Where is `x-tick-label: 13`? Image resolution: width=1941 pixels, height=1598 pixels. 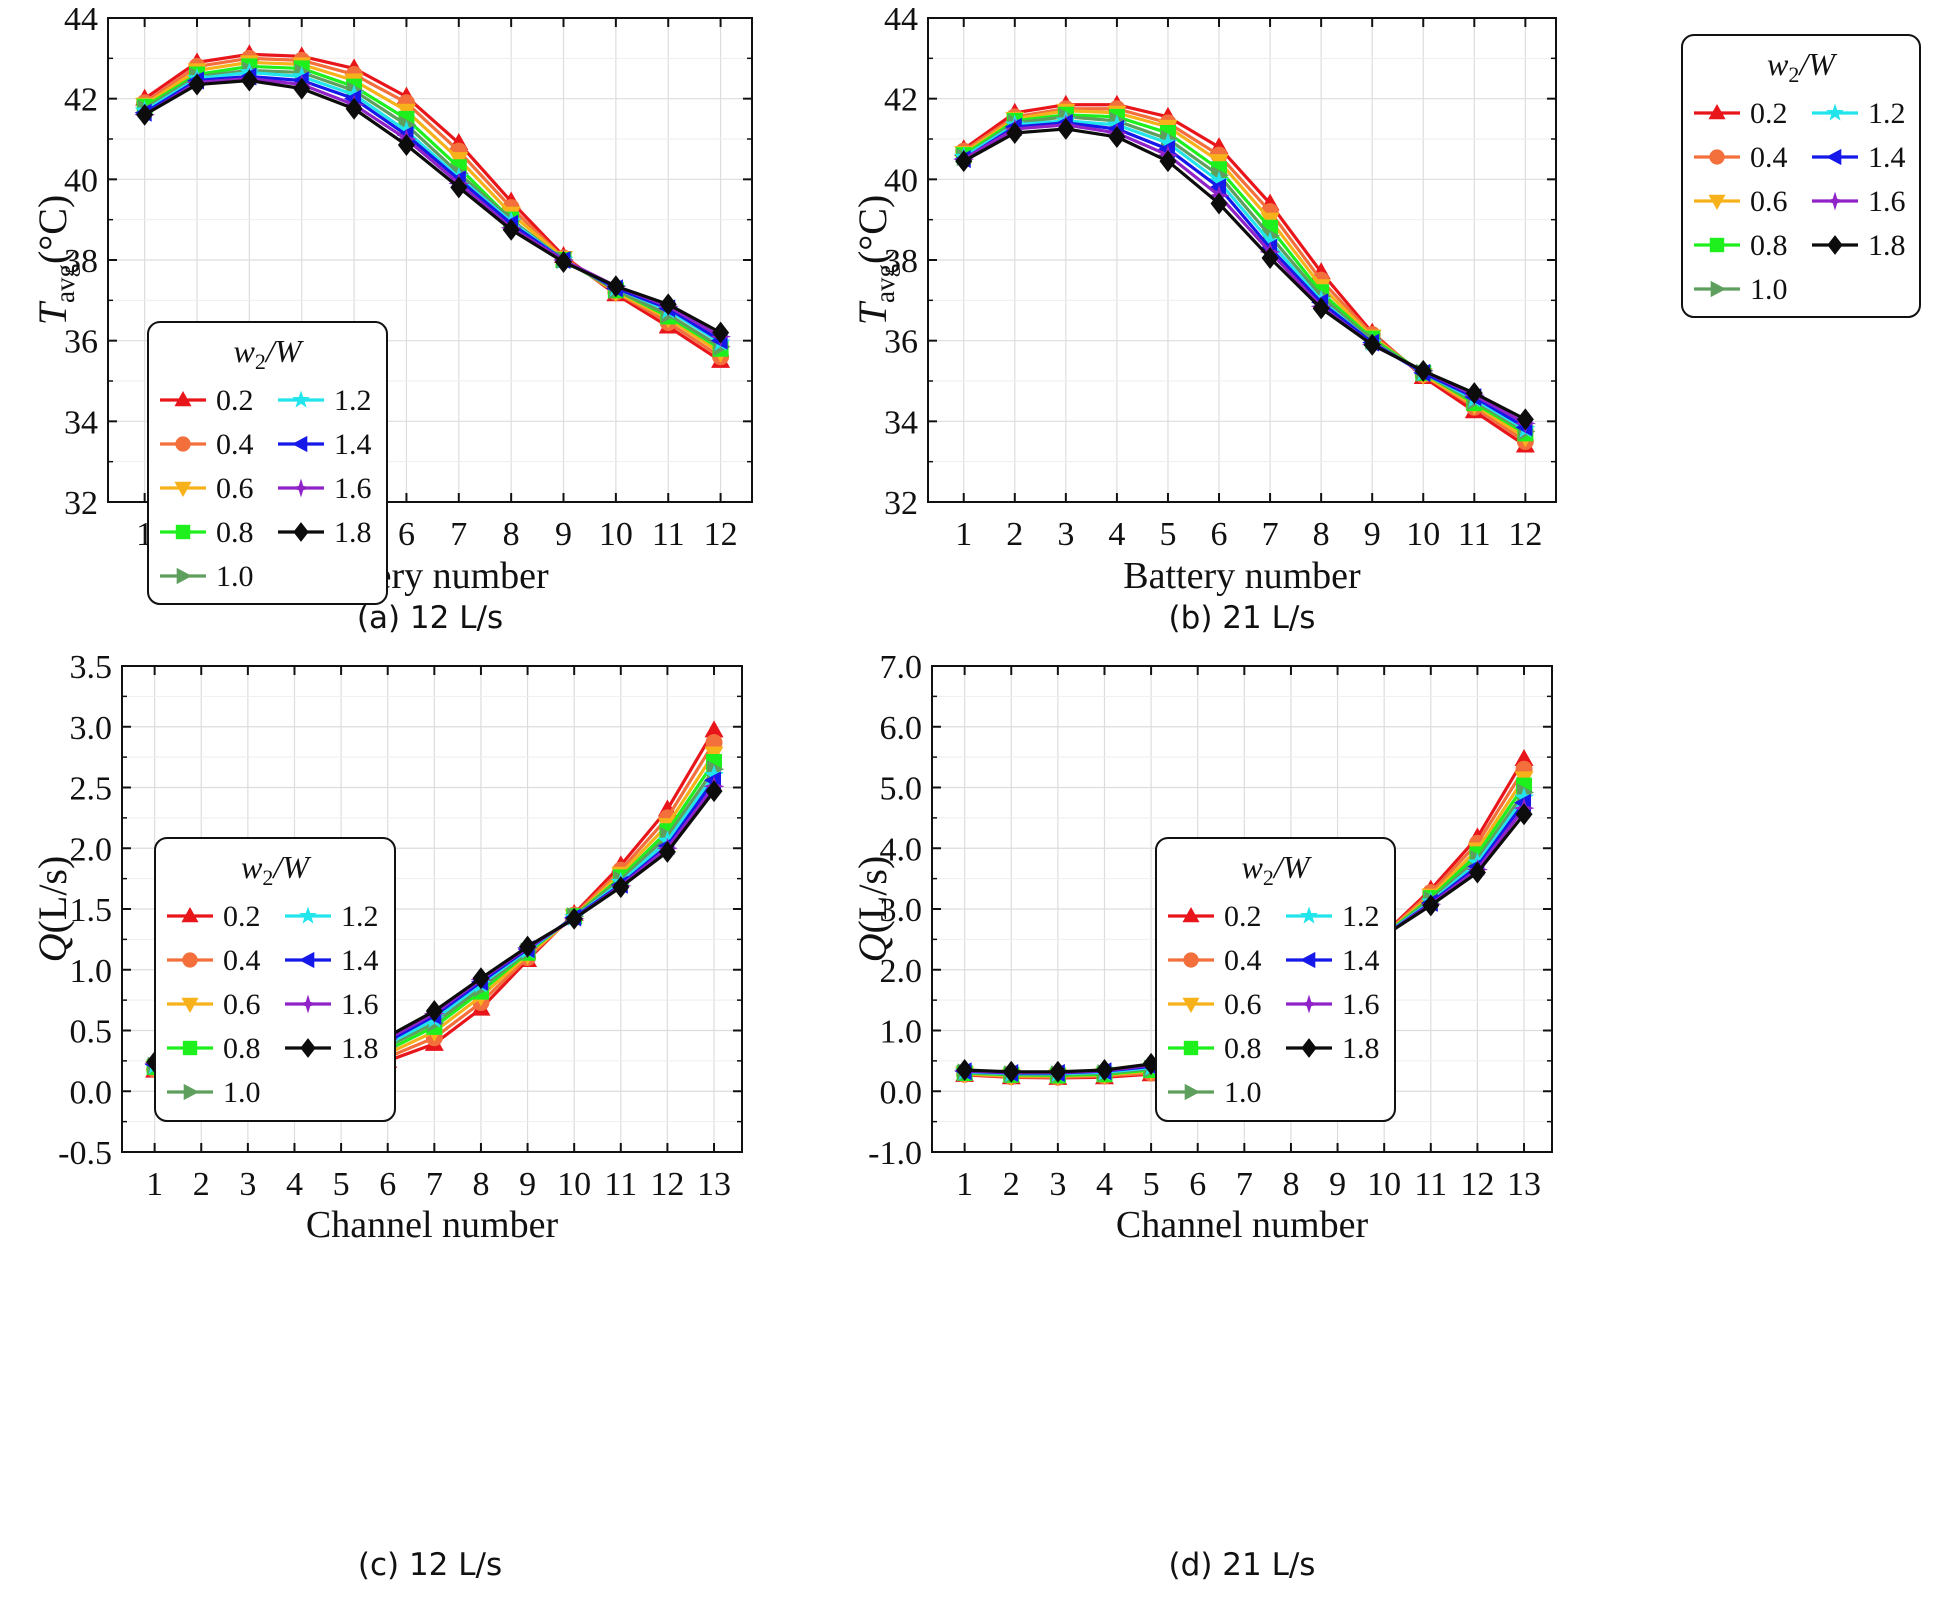 x-tick-label: 13 is located at coordinates (1524, 1184).